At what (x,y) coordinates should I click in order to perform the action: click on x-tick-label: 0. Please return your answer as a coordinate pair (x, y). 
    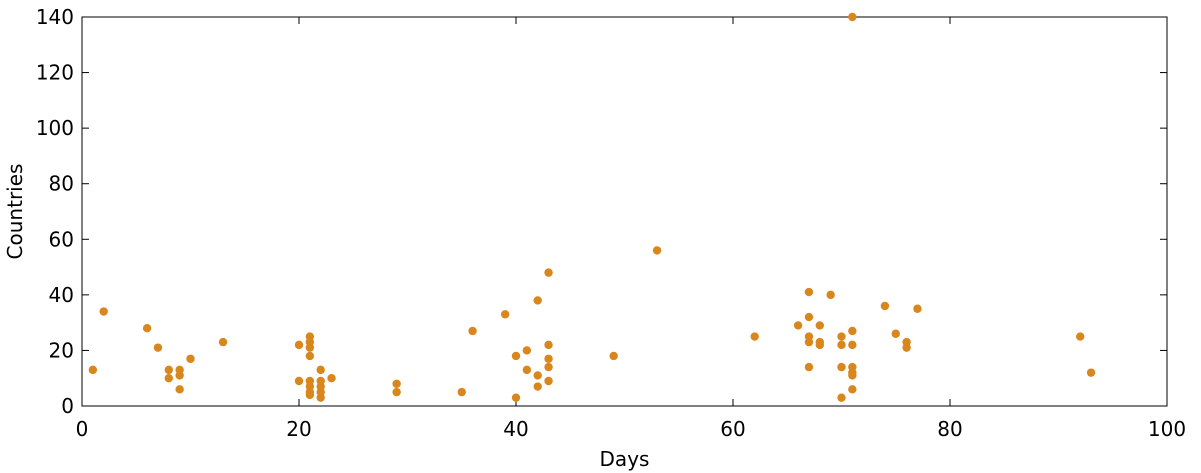
    Looking at the image, I should click on (82, 429).